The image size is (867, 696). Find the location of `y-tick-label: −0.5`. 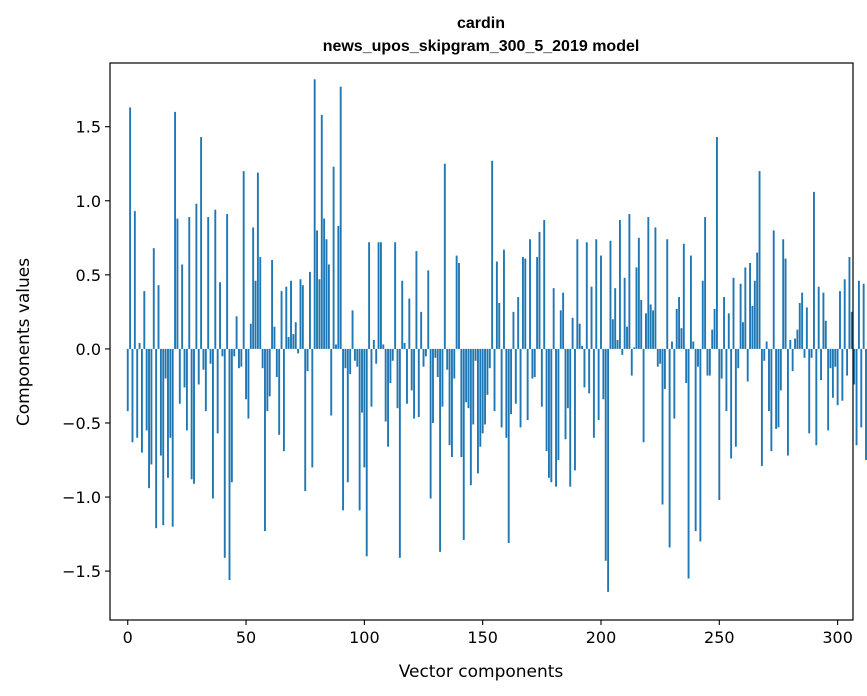

y-tick-label: −0.5 is located at coordinates (81, 423).